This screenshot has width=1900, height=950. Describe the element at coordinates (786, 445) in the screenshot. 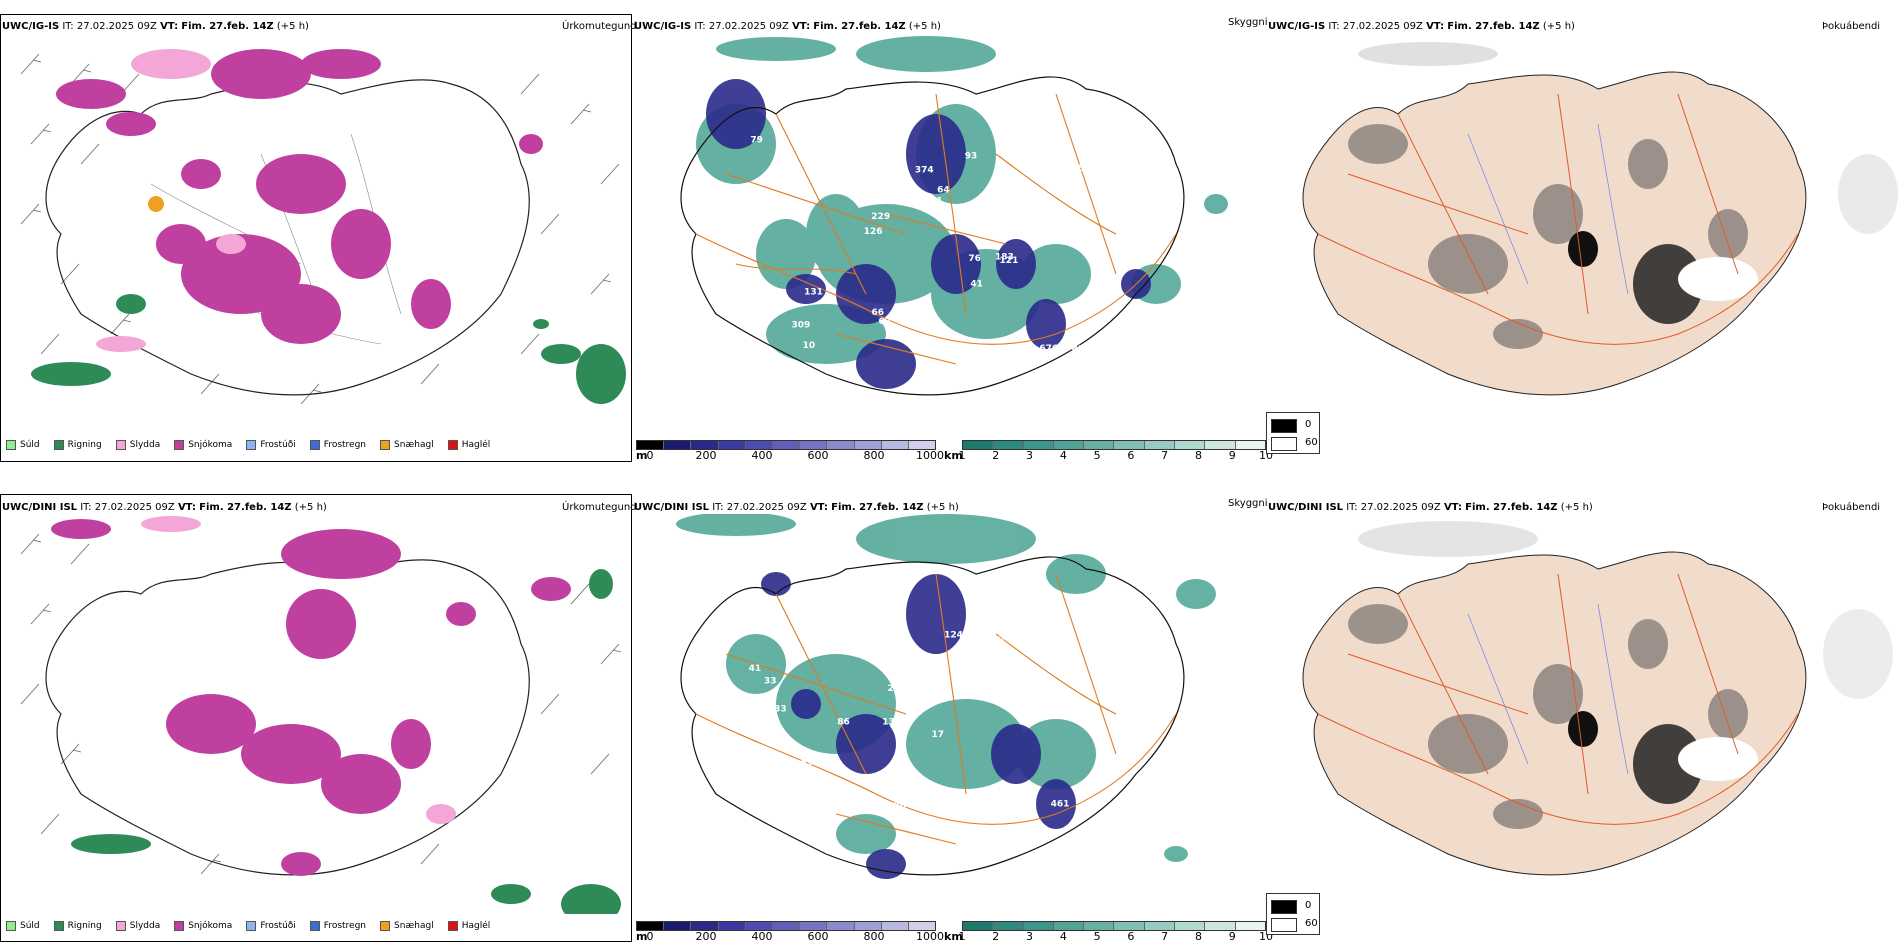

I see `cloud-base-colorbar-row1` at that location.